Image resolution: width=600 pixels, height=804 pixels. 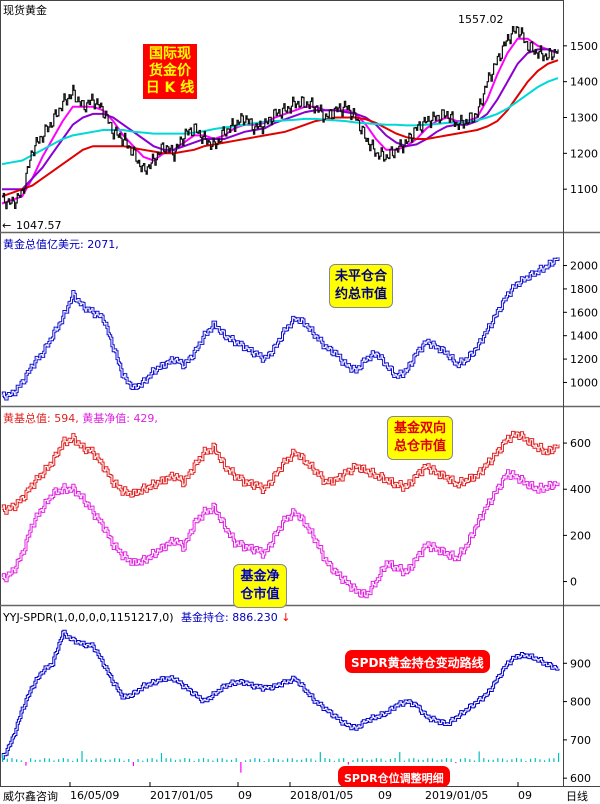 I want to click on annotation-oi-line-2: 约总市值, so click(x=360, y=294).